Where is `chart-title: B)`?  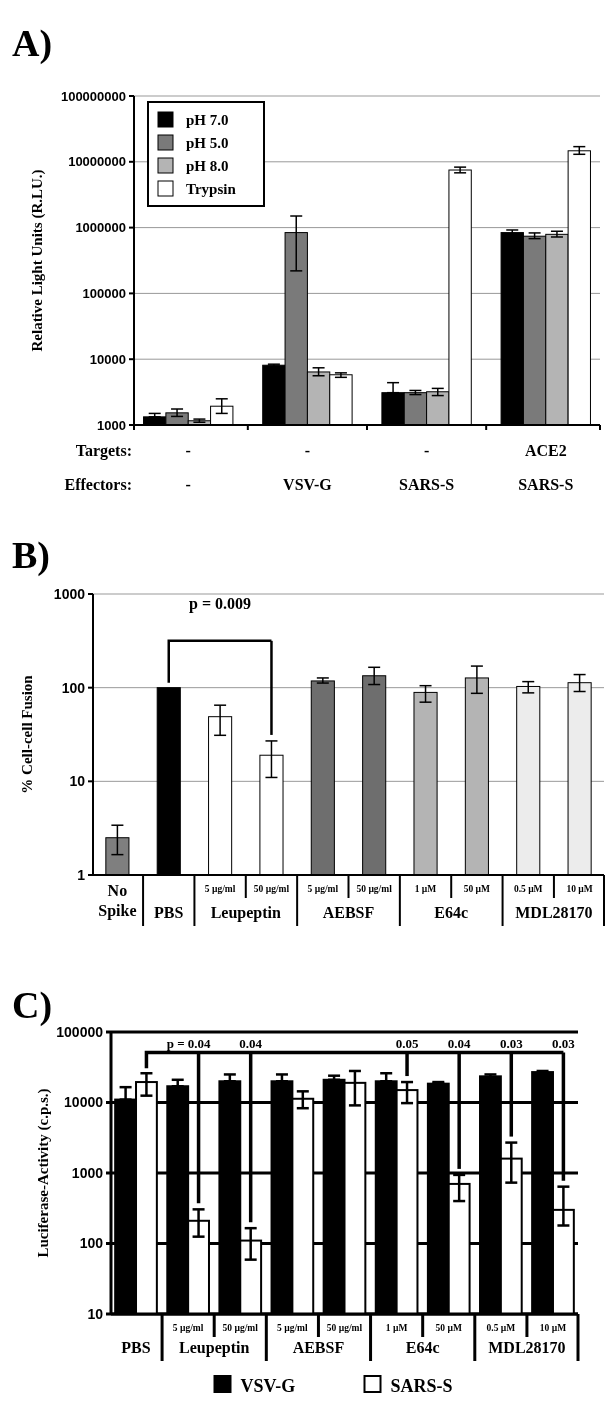
chart-title: B) is located at coordinates (31, 555).